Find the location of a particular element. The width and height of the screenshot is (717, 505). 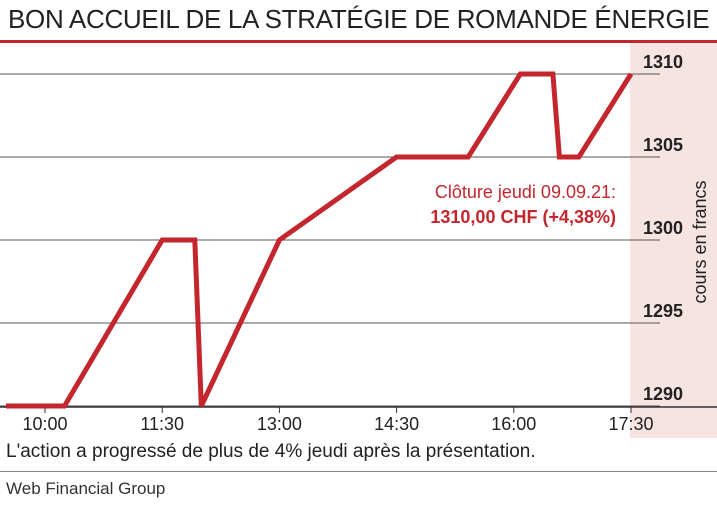

annotation-close-date: Clôture jeudi 09.09.21: is located at coordinates (525, 192).